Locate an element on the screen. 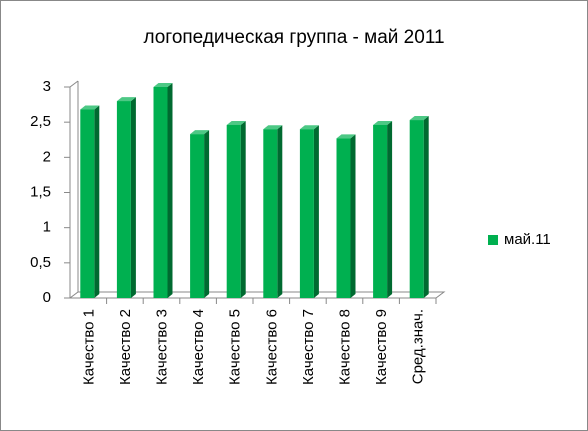 This screenshot has height=431, width=588. legend-label: май.11 is located at coordinates (527, 239).